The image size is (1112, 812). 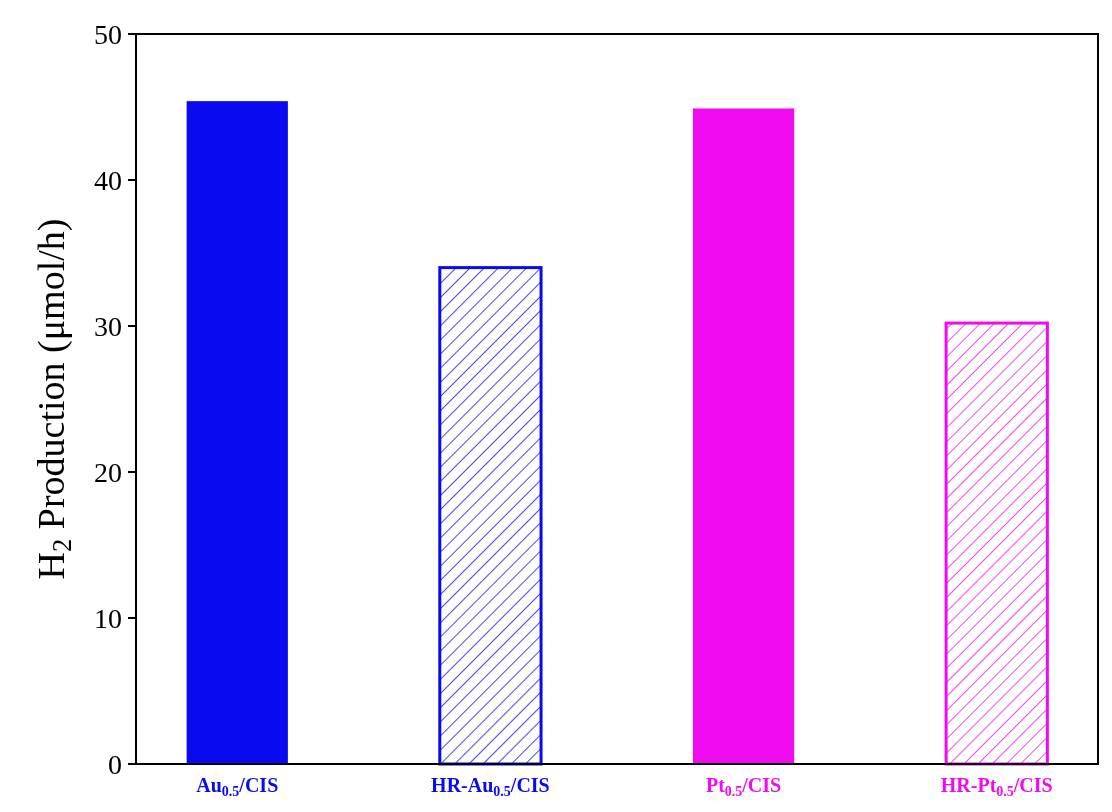 I want to click on x-tick-label: Pt$_{0.5}$/CIS, so click(x=743, y=786).